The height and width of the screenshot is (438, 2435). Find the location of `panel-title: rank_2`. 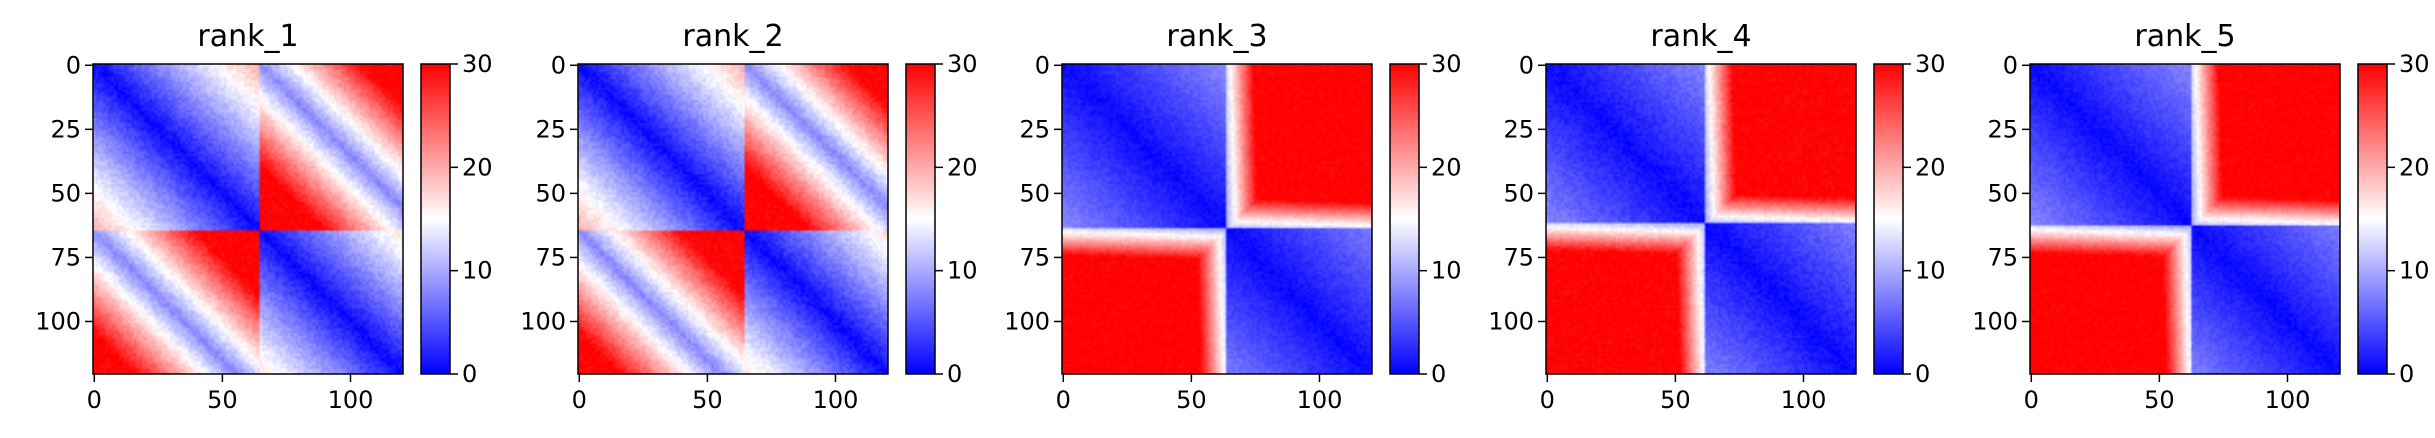

panel-title: rank_2 is located at coordinates (732, 36).